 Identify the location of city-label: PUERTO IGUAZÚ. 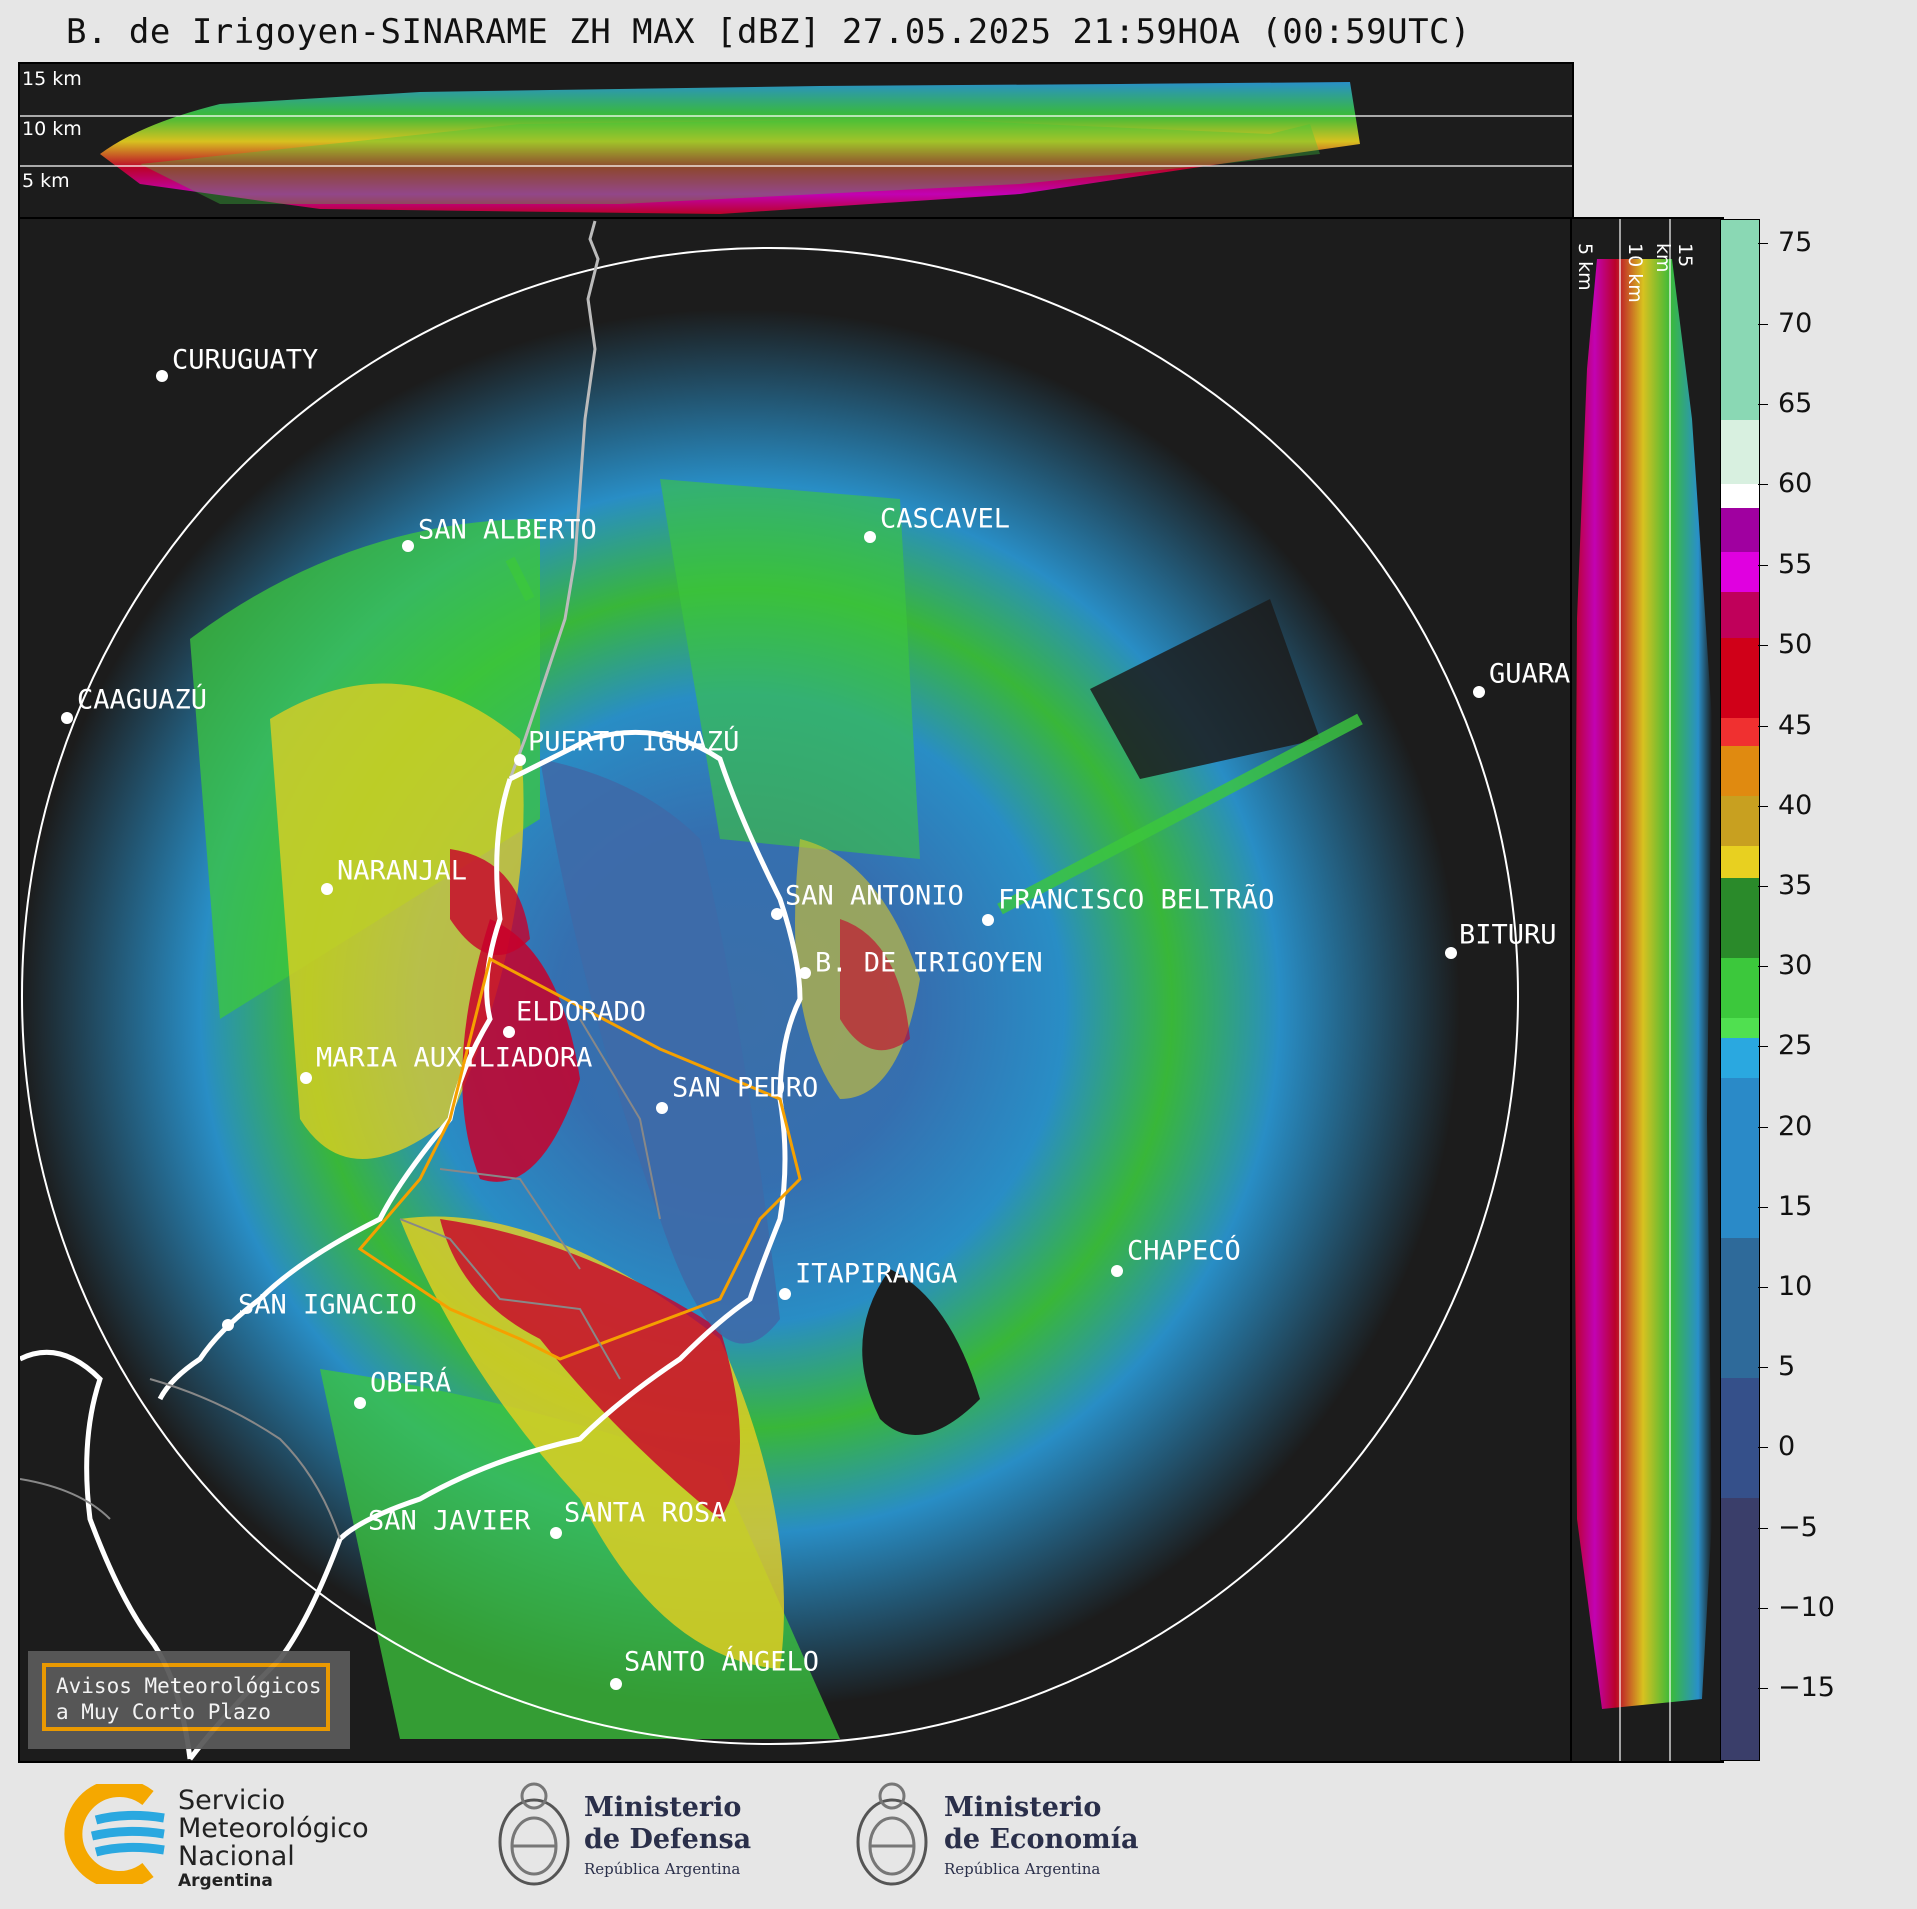
(634, 742).